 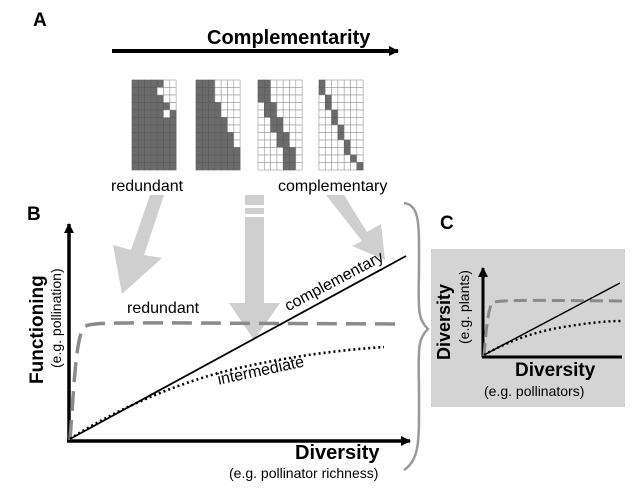 I want to click on panel-c-background, so click(x=528, y=328).